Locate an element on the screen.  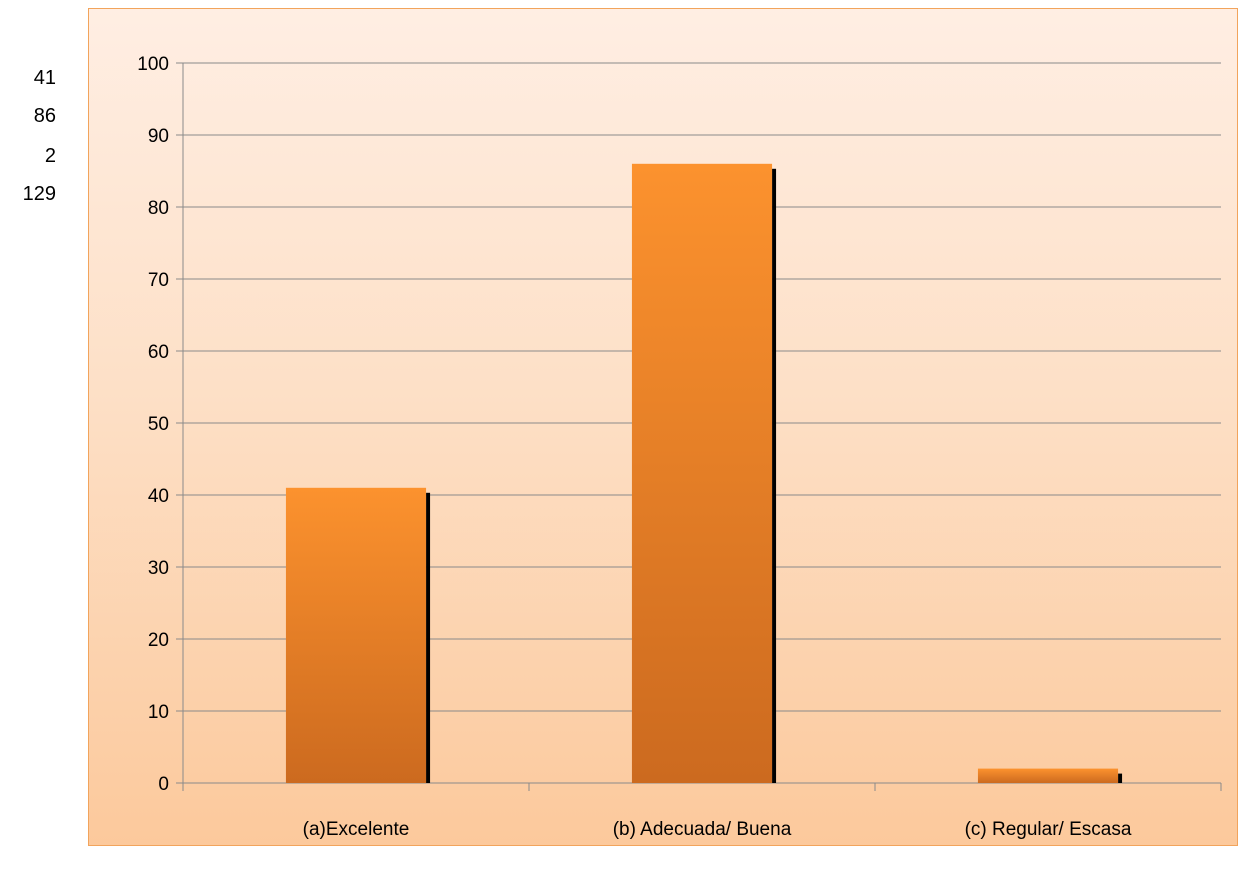
y-tick-label: 100 is located at coordinates (153, 64).